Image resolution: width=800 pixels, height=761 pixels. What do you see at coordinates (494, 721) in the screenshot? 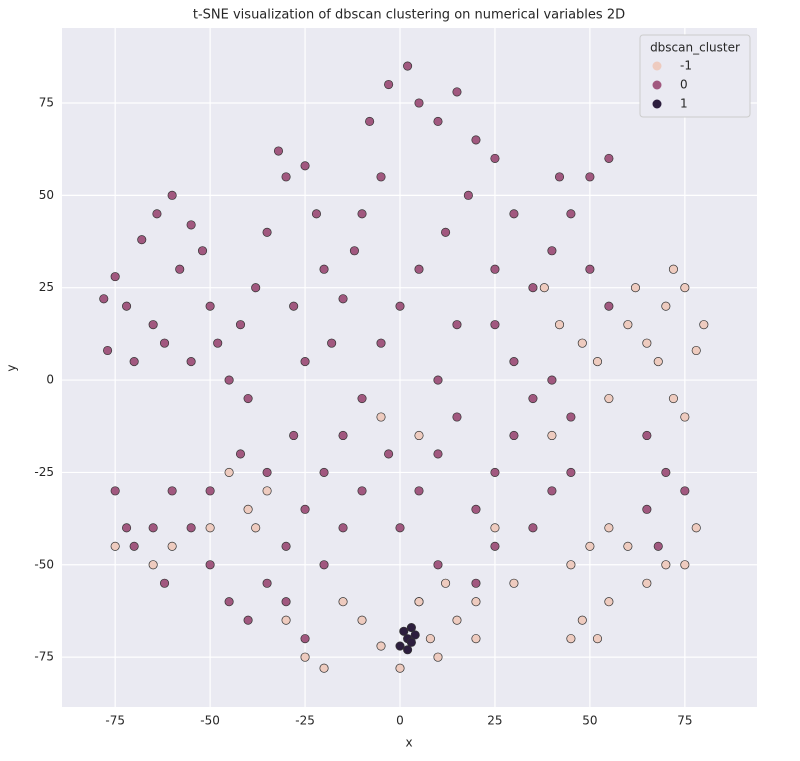
I see `x-tick-label: 25` at bounding box center [494, 721].